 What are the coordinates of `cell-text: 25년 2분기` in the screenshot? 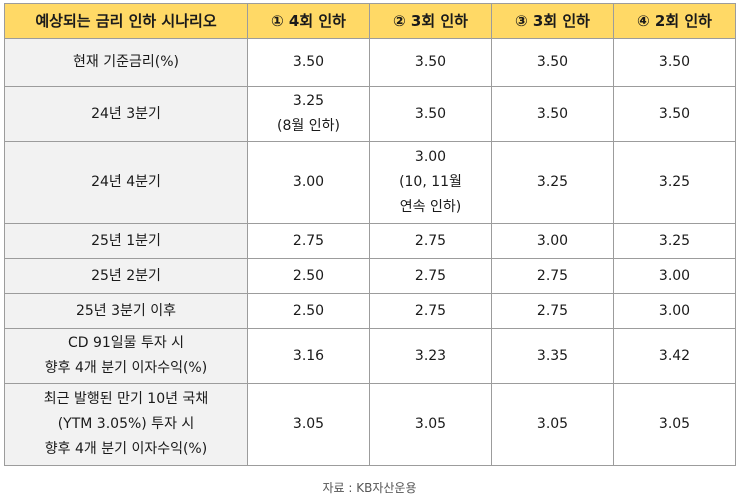 It's located at (126, 275).